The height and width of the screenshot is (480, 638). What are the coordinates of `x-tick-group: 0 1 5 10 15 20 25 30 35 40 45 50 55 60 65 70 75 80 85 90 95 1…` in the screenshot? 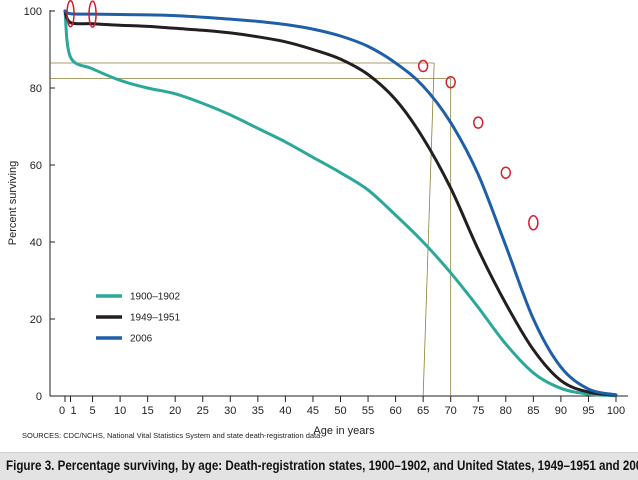 It's located at (342, 406).